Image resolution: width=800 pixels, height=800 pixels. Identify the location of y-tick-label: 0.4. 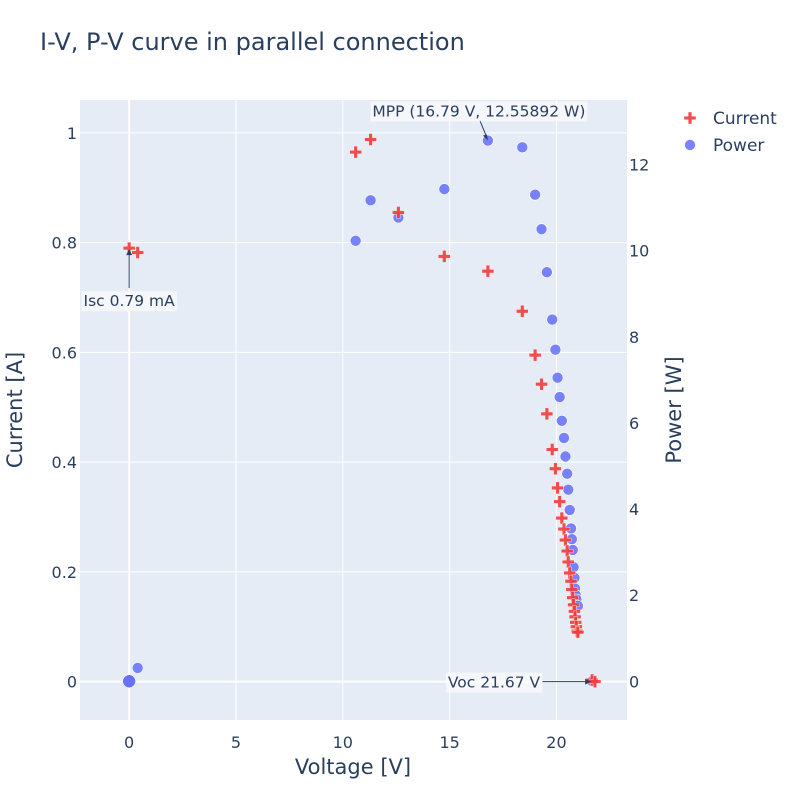
(64, 462).